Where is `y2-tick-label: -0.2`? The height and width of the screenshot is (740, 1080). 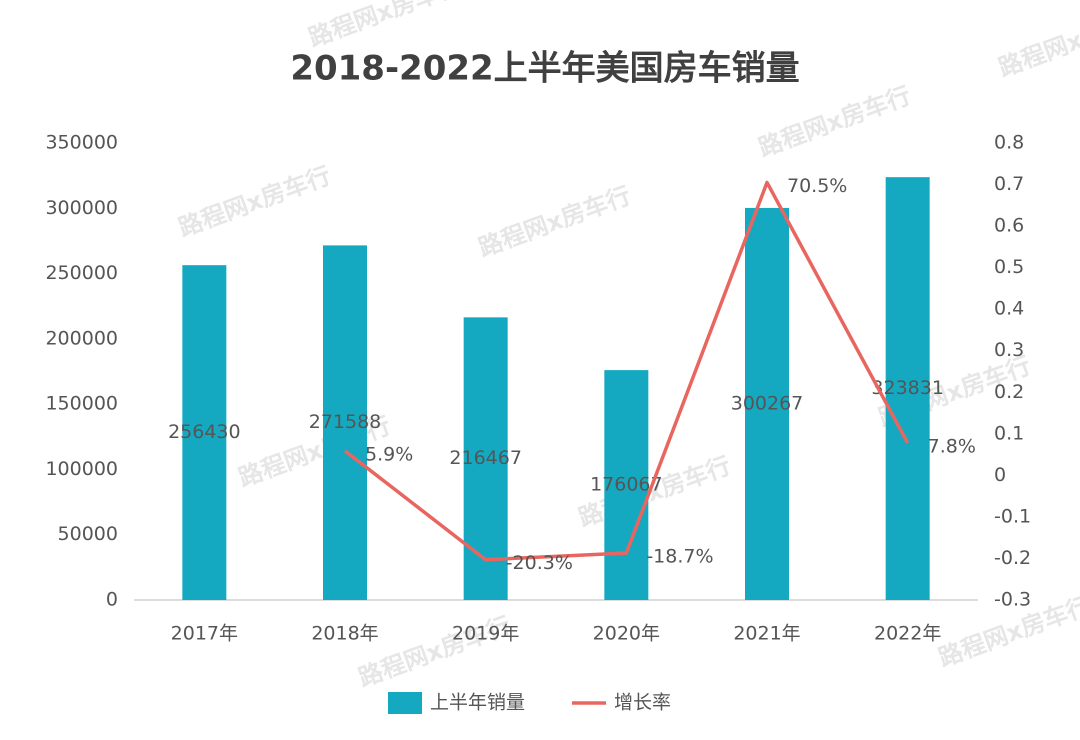 y2-tick-label: -0.2 is located at coordinates (1012, 558).